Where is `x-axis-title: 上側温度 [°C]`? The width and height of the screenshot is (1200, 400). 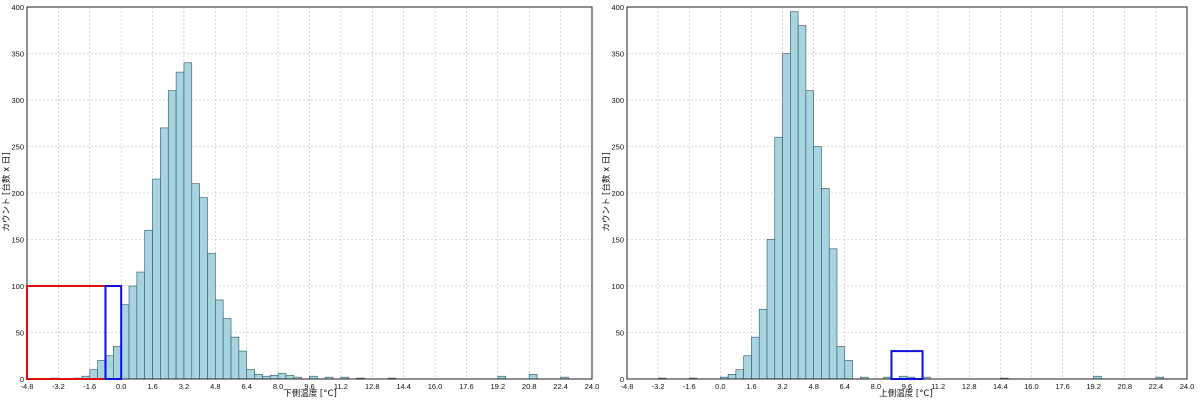 x-axis-title: 上側温度 [°C] is located at coordinates (906, 393).